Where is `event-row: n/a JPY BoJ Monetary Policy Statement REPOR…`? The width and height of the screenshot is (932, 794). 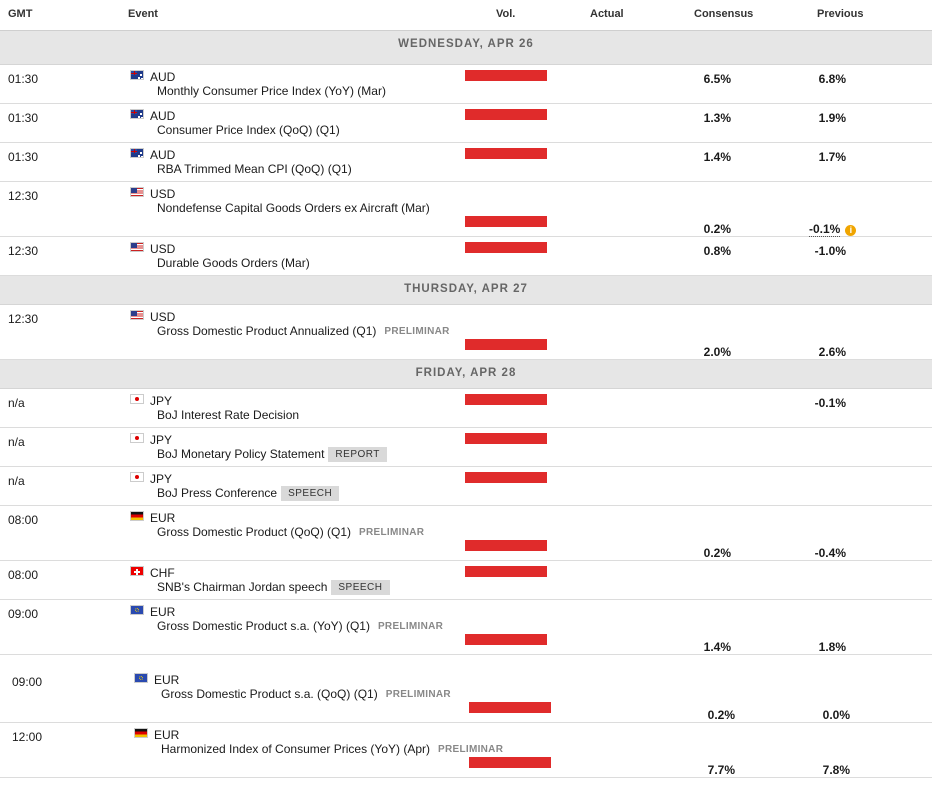 event-row: n/a JPY BoJ Monetary Policy Statement REPOR… is located at coordinates (466, 447).